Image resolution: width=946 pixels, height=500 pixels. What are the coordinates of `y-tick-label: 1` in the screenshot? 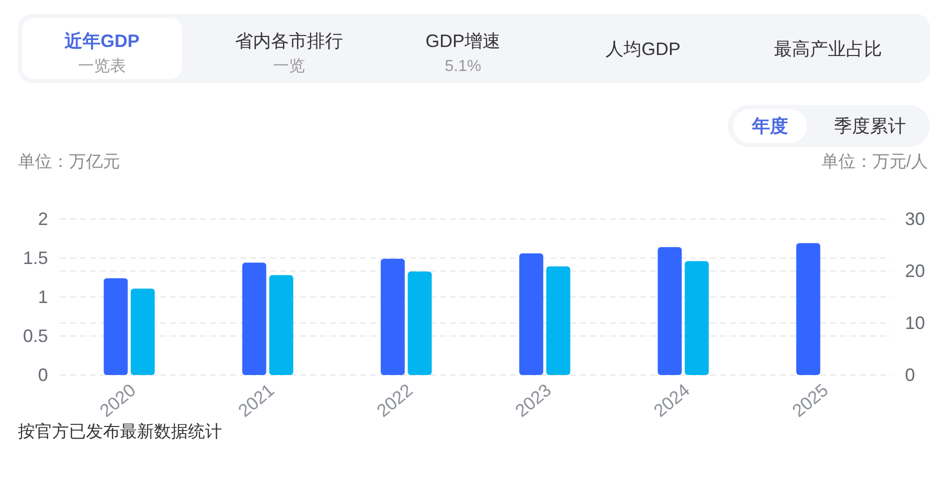 It's located at (43, 297).